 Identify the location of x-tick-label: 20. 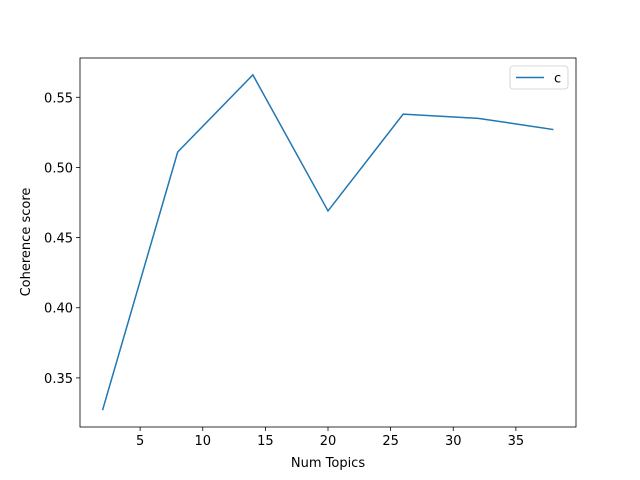
(328, 441).